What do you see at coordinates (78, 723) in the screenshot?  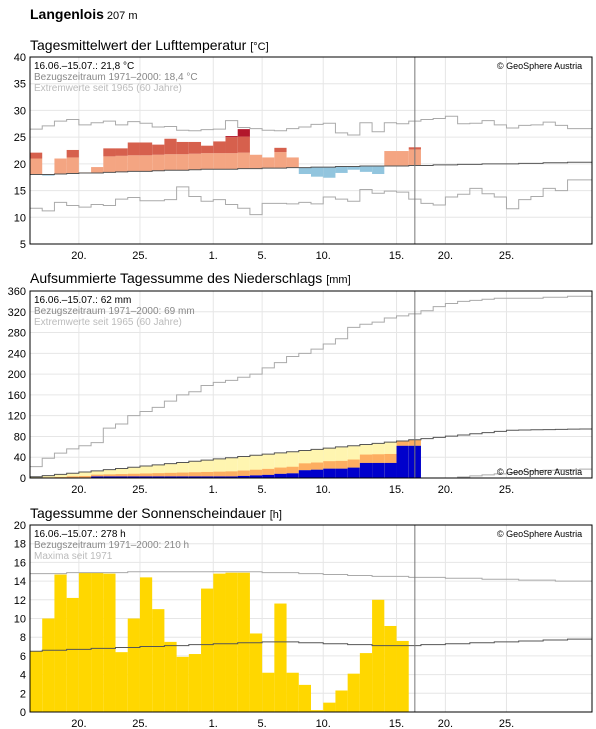 I see `sunshine-xtick-label: 20.` at bounding box center [78, 723].